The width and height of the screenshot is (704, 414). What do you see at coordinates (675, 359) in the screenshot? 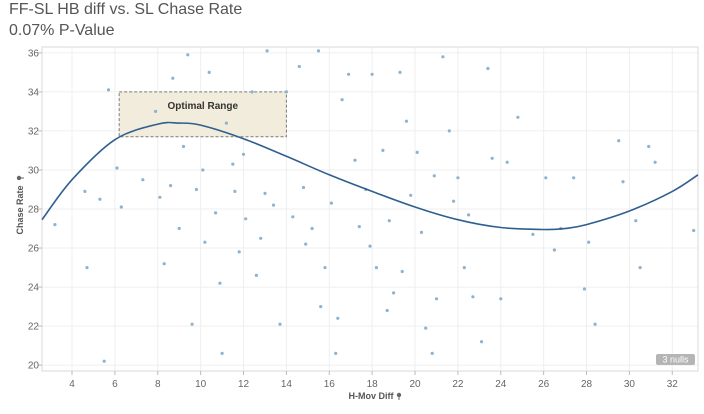
I see `nulls-badge: 3 nulls` at bounding box center [675, 359].